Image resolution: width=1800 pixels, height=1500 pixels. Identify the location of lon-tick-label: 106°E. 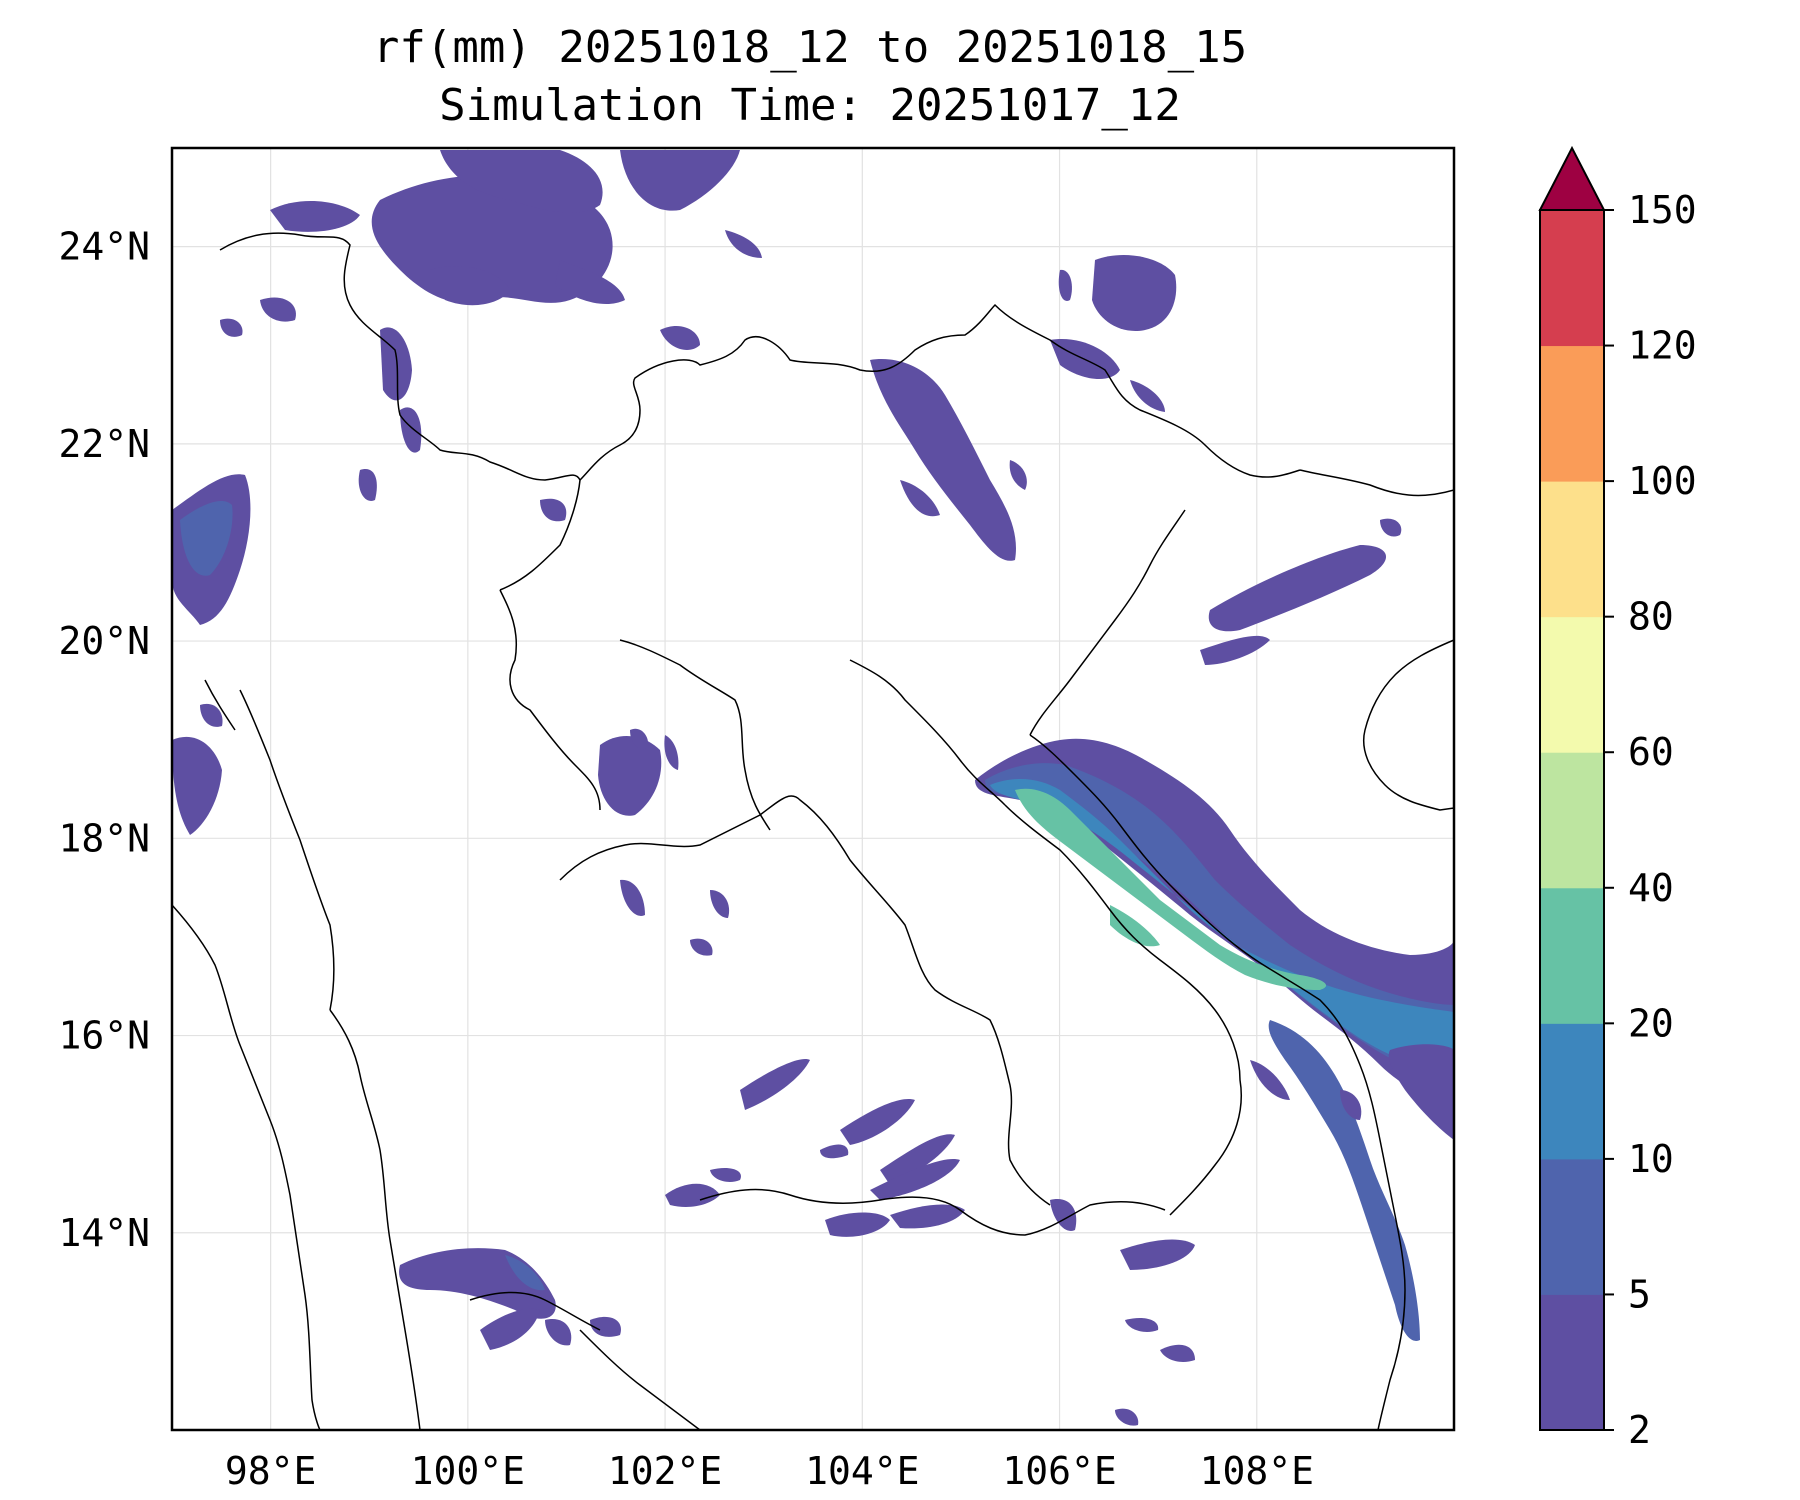
(1059, 1471).